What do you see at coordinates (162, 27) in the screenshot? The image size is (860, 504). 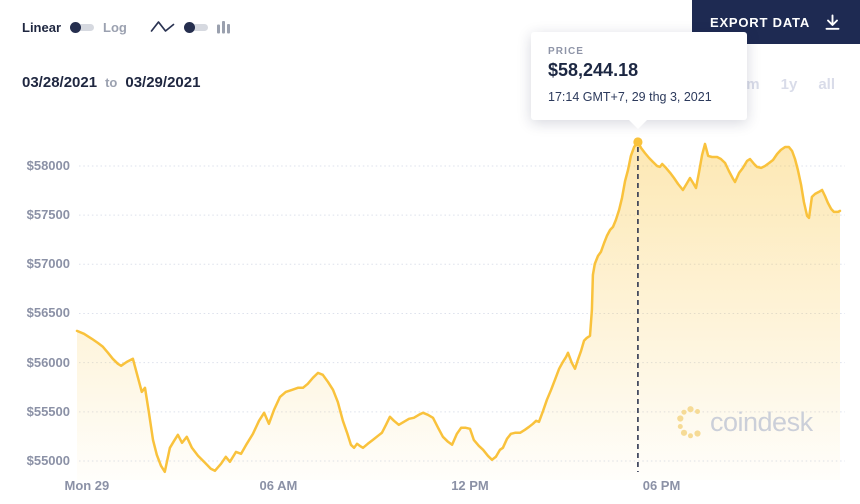 I see `line-chart-icon` at bounding box center [162, 27].